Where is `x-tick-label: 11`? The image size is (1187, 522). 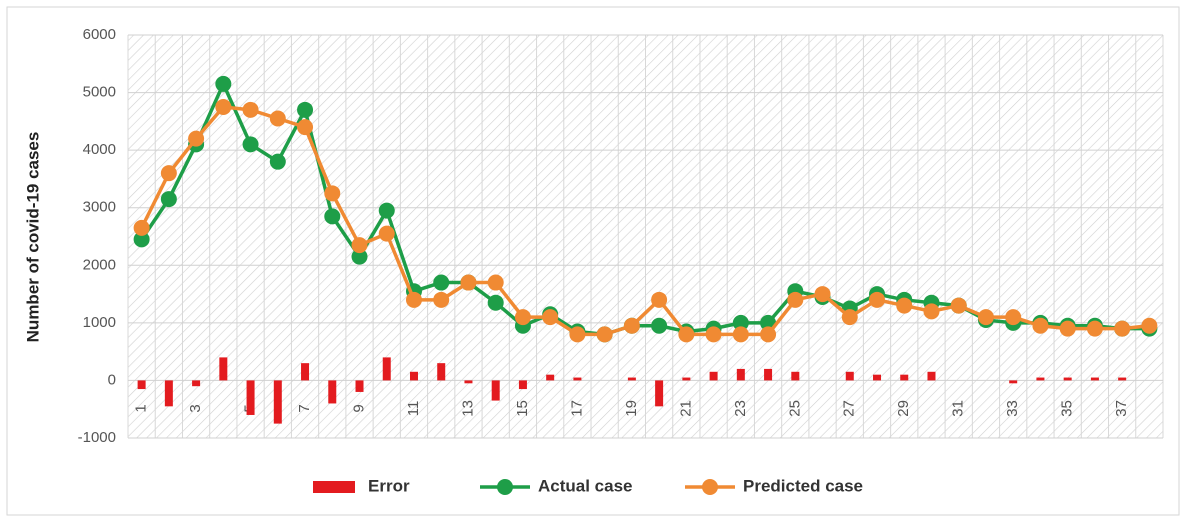 x-tick-label: 11 is located at coordinates (413, 409).